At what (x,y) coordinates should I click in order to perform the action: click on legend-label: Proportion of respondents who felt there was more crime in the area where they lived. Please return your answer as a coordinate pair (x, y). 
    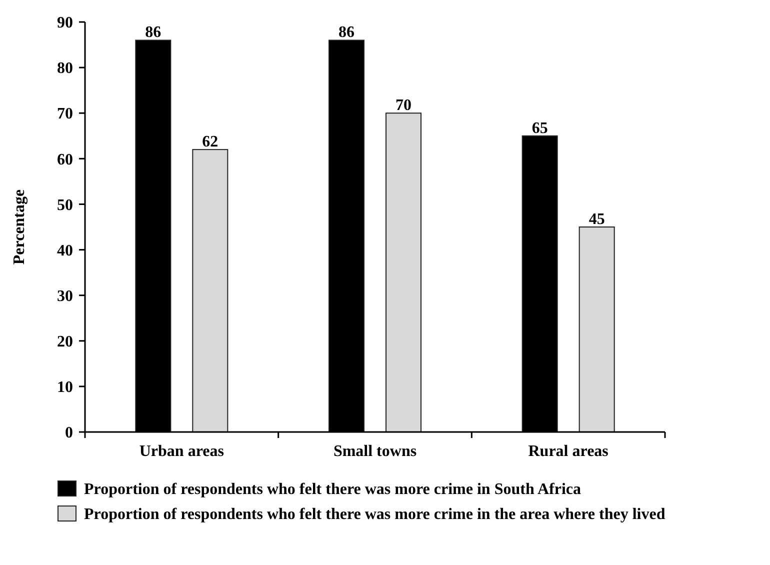
    Looking at the image, I should click on (375, 514).